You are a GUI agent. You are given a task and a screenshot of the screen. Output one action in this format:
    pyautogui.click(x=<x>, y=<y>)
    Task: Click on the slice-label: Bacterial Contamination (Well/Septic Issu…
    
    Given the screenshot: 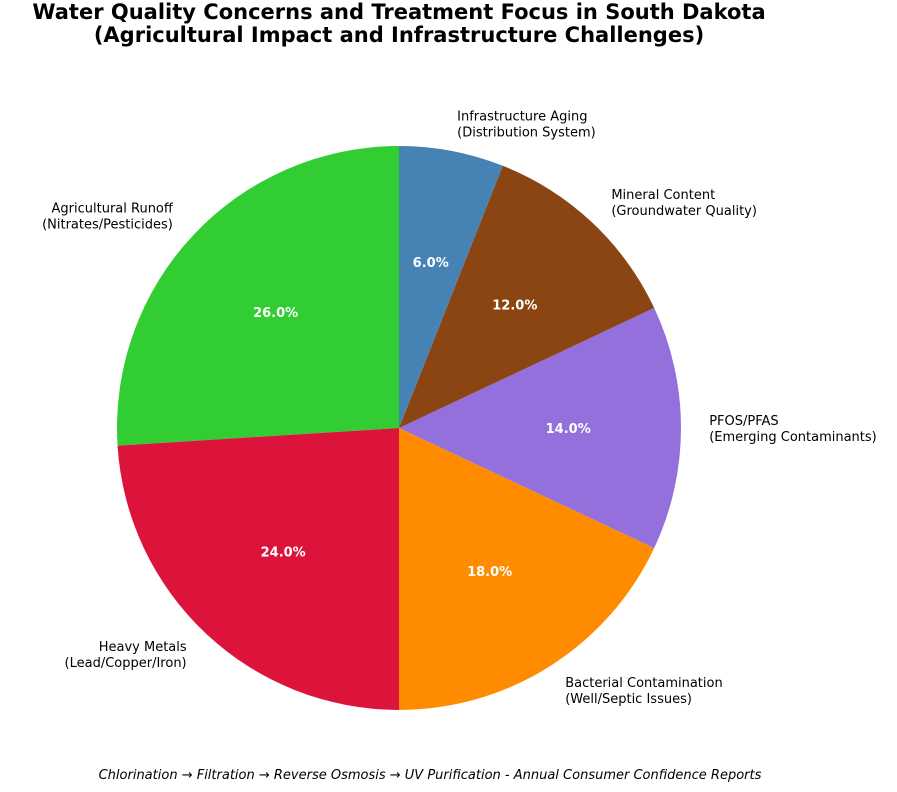 What is the action you would take?
    pyautogui.click(x=644, y=691)
    